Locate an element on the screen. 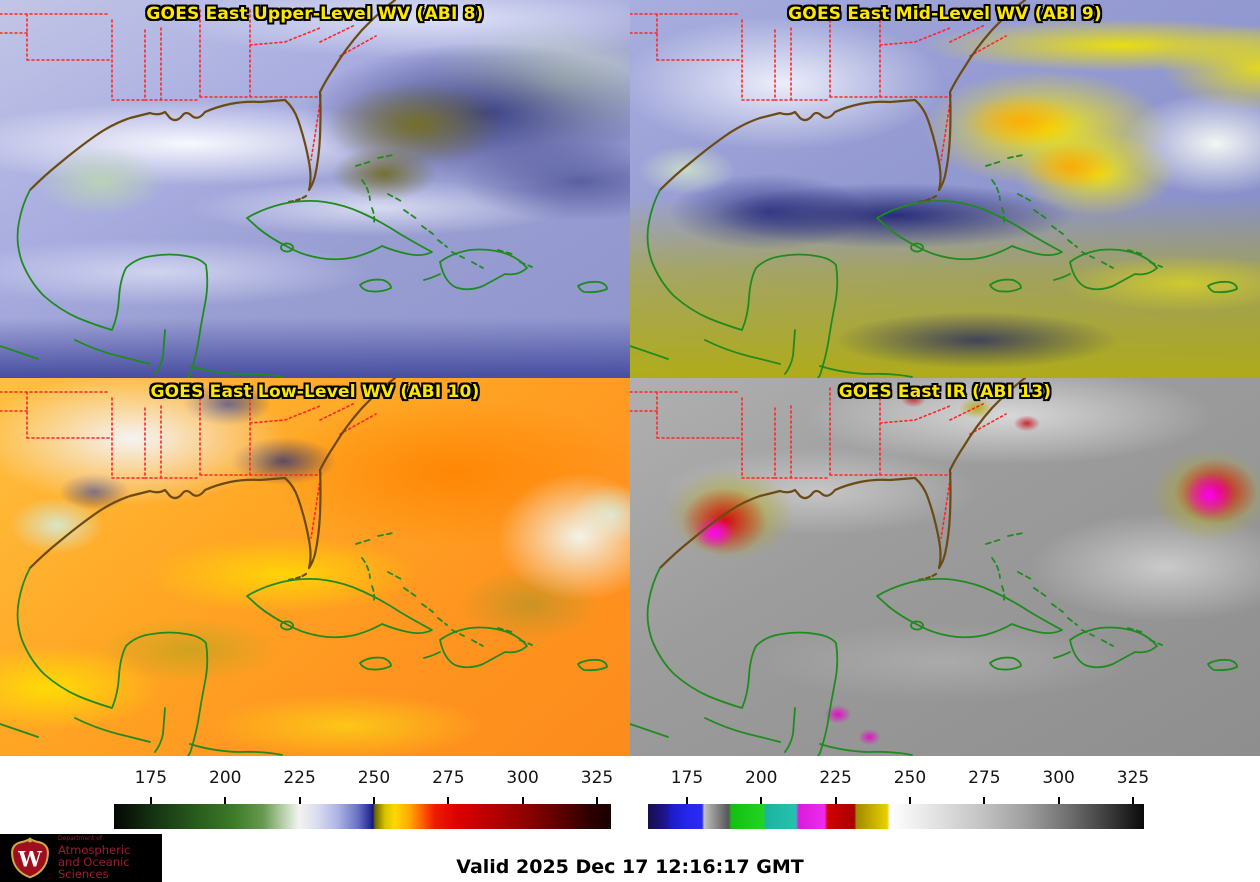 Image resolution: width=1260 pixels, height=882 pixels. colorbar-wv: 175 200 225 250 275 300 325 is located at coordinates (364, 804).